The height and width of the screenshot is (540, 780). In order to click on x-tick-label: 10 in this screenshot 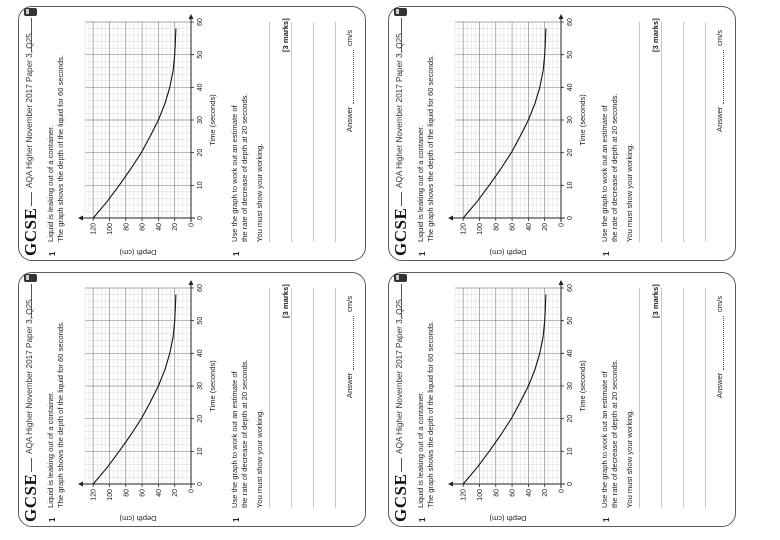, I will do `click(200, 451)`.